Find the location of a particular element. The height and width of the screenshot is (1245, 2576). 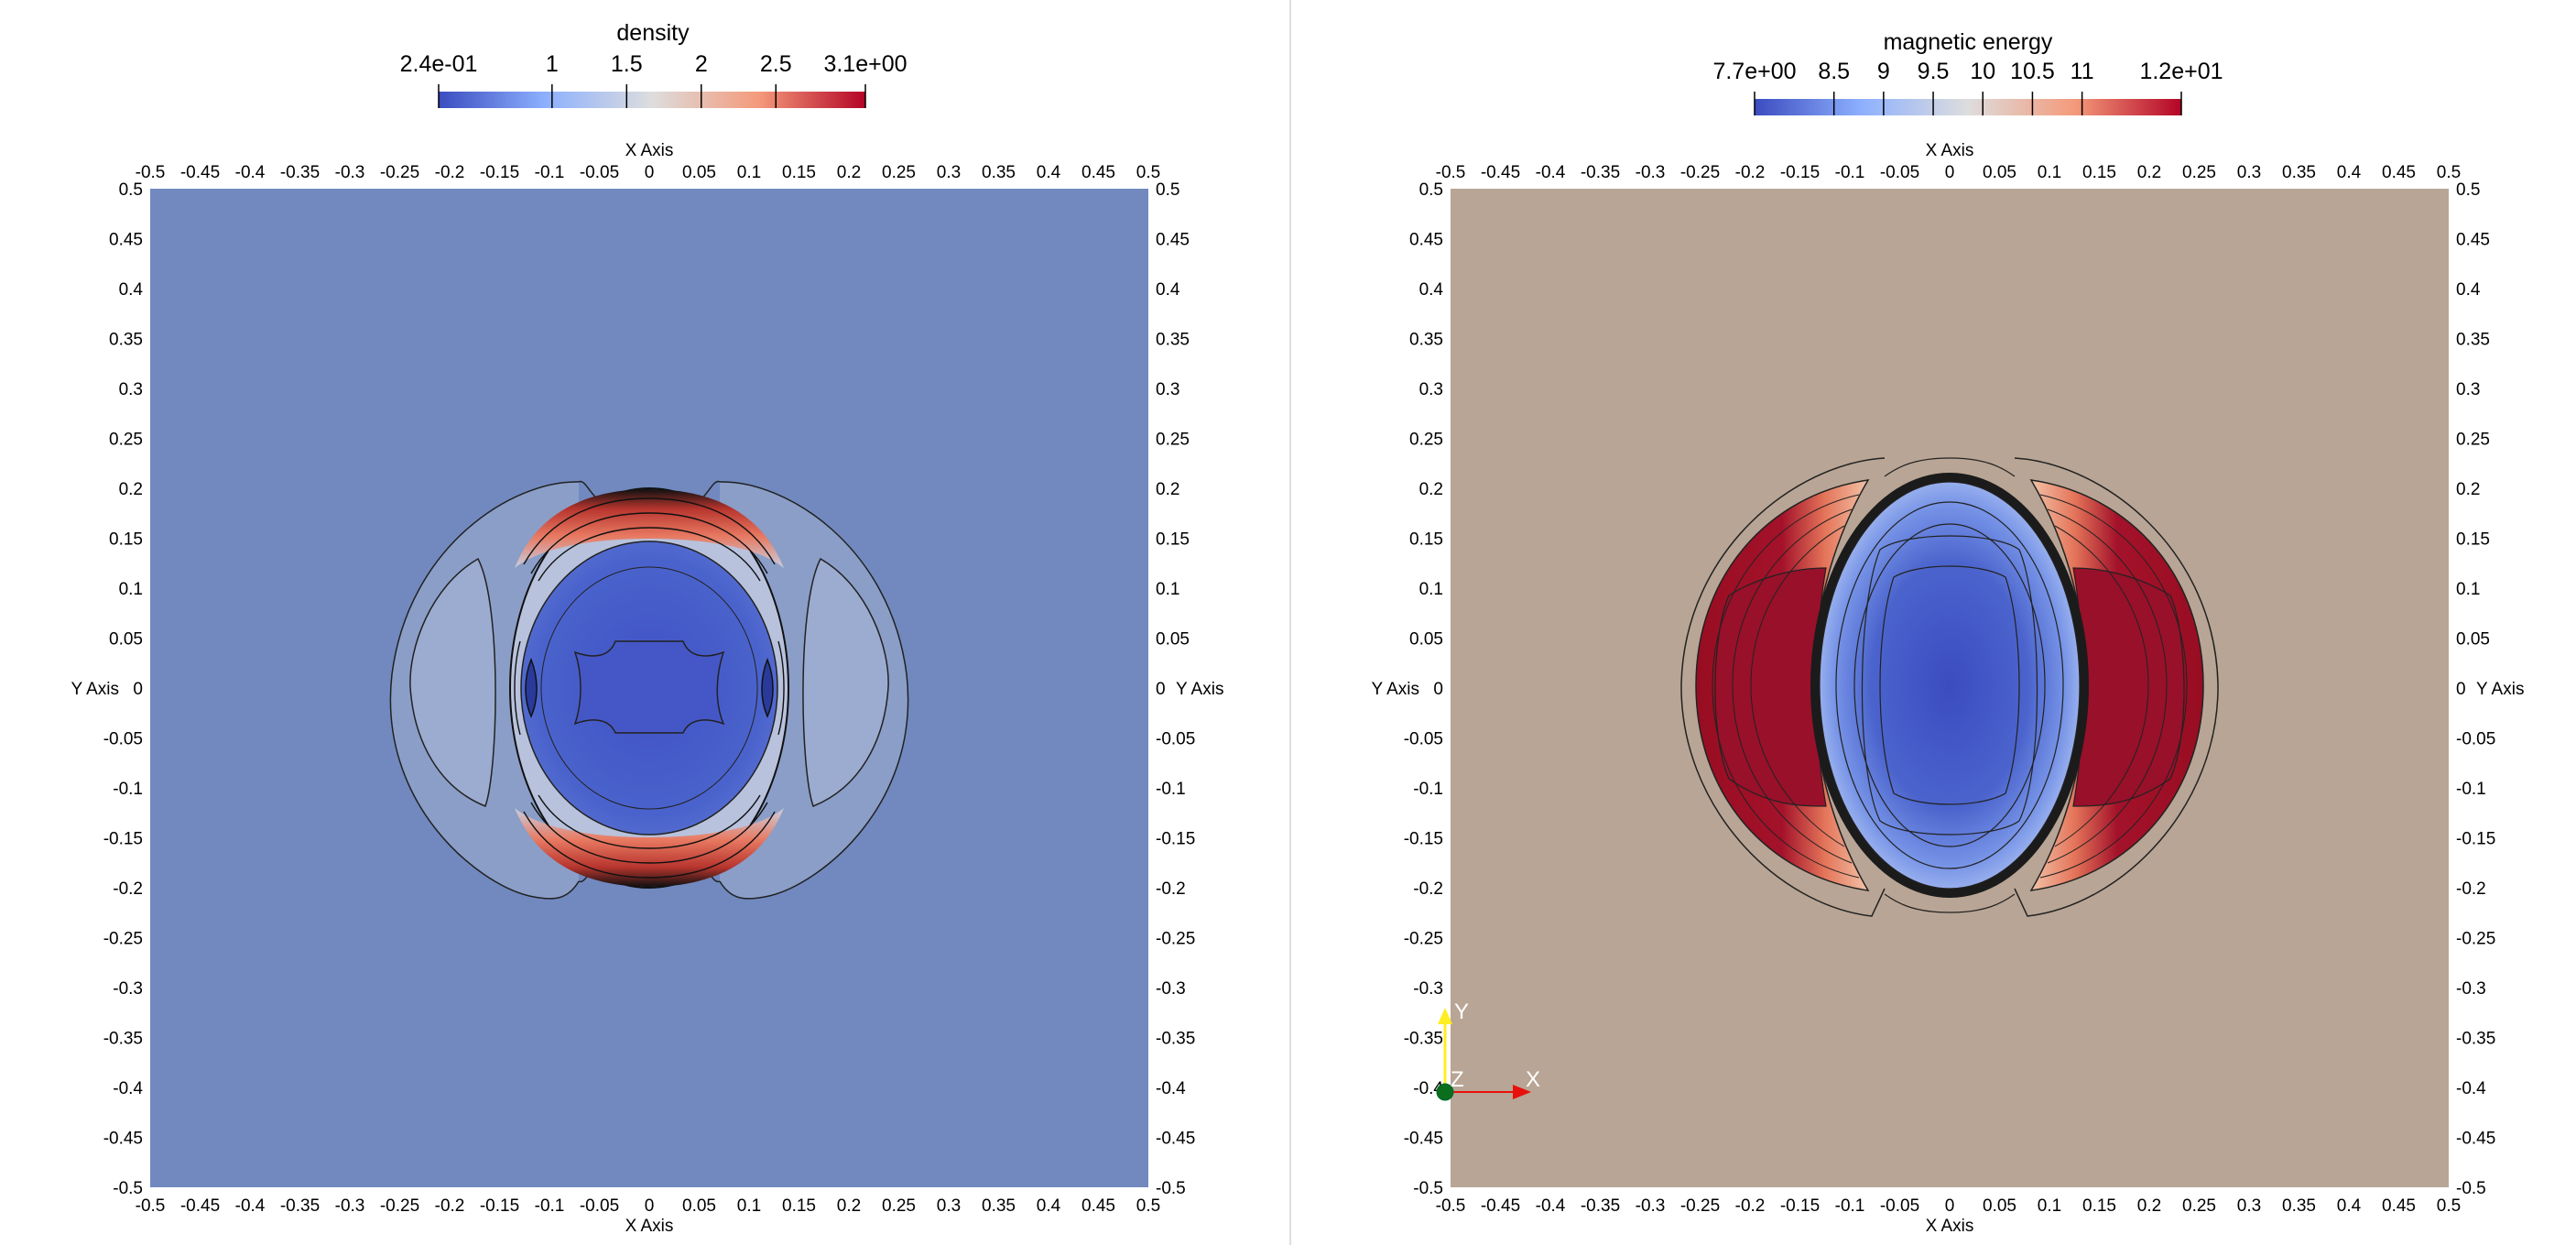

x-tick-label-top: -0.15 is located at coordinates (499, 172).